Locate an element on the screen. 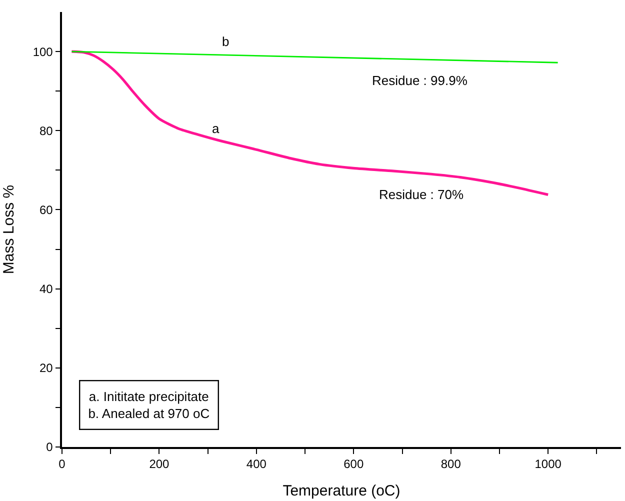  y-tick-label: 20 is located at coordinates (46, 368).